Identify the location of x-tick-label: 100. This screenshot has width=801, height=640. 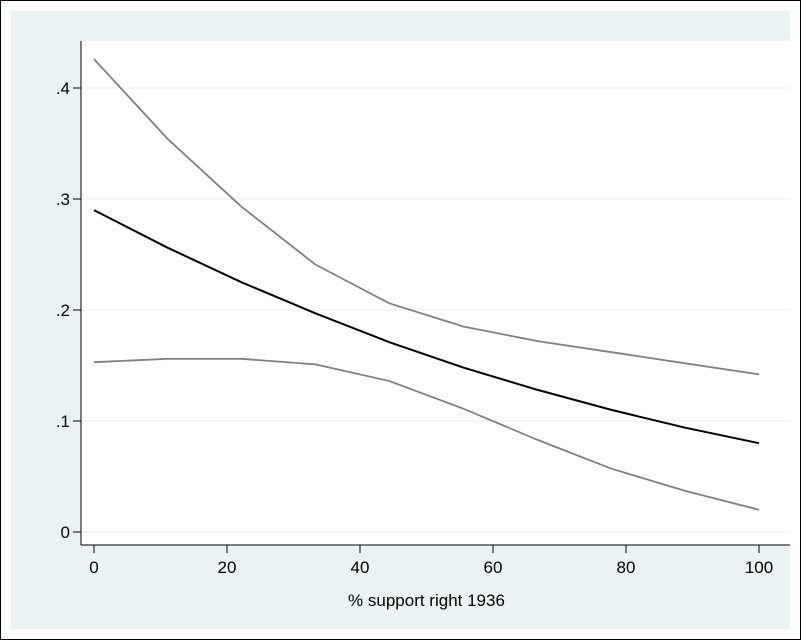
(759, 567).